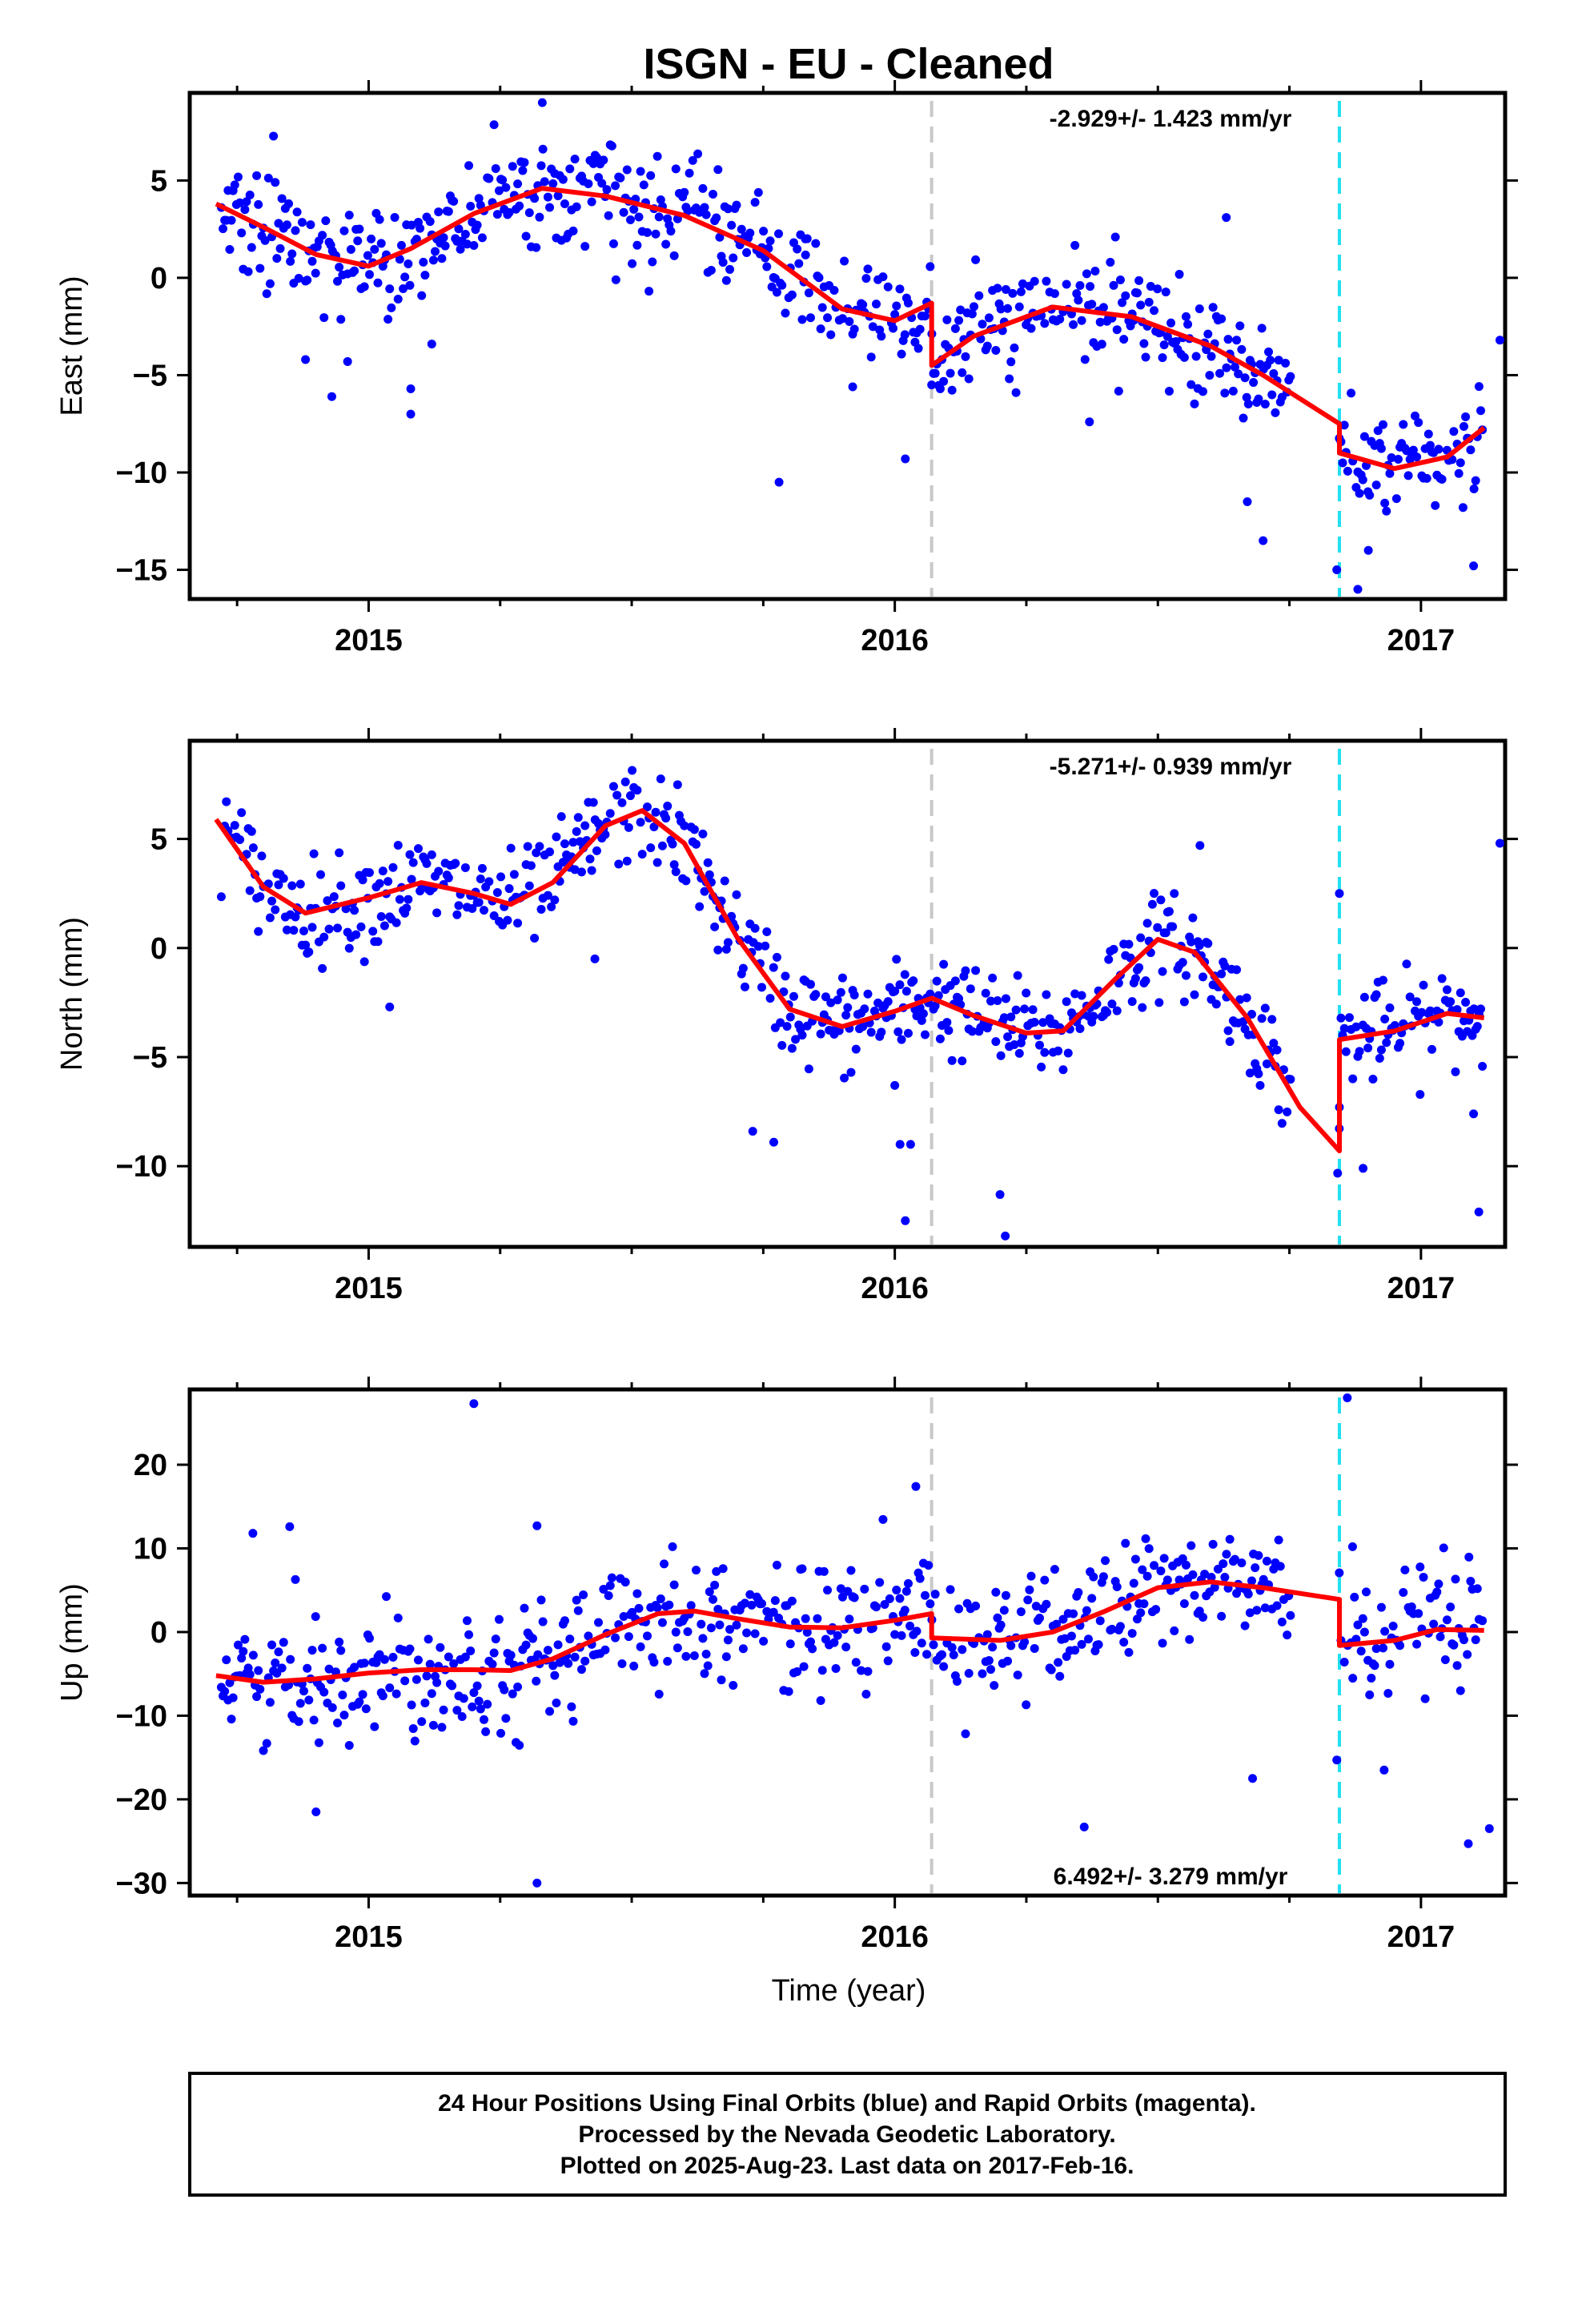 This screenshot has width=1582, height=2324. What do you see at coordinates (141, 1884) in the screenshot?
I see `up-y-tick-label: −30` at bounding box center [141, 1884].